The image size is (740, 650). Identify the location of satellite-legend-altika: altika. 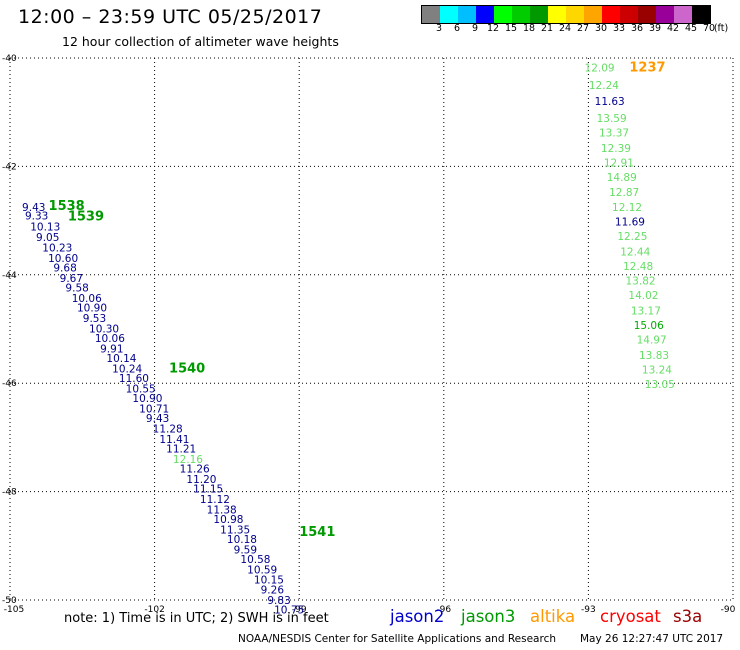
(553, 616).